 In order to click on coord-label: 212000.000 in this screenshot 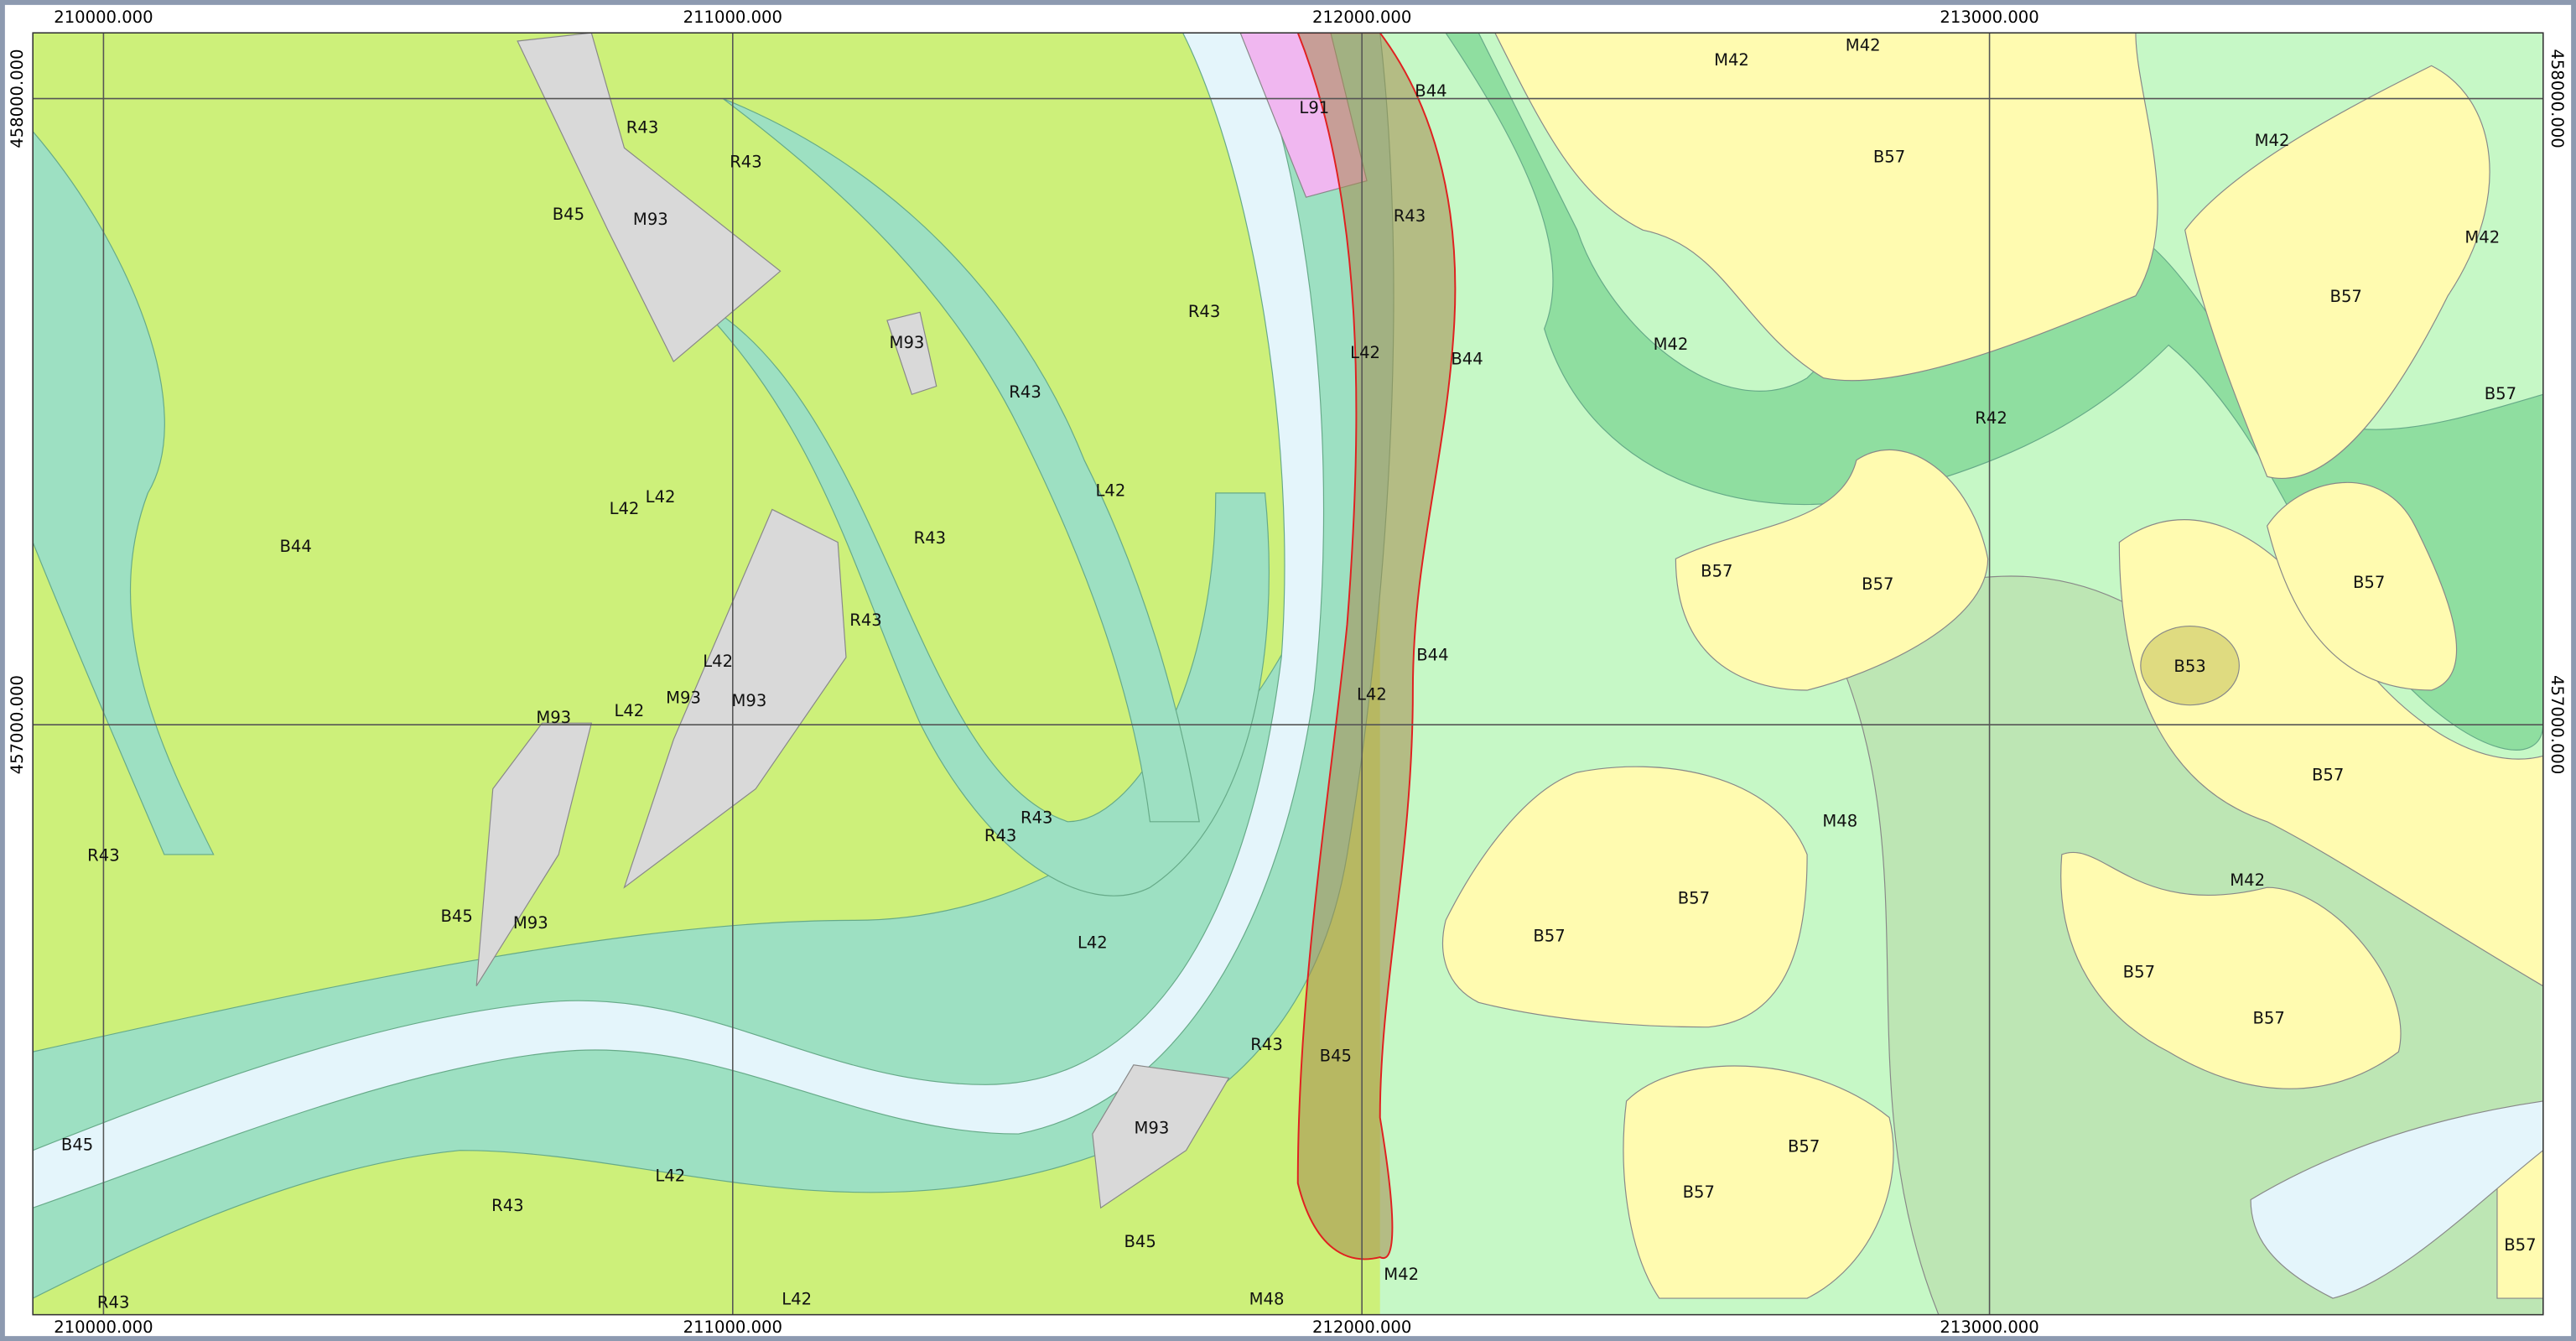, I will do `click(1361, 1327)`.